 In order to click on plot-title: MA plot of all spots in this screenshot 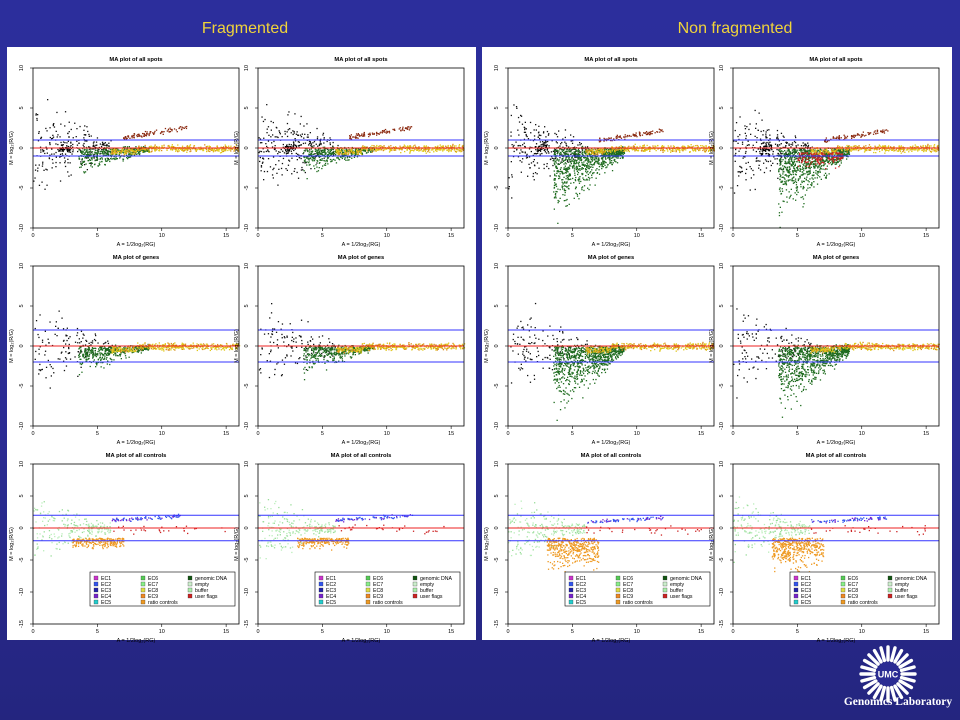, I will do `click(360, 60)`.